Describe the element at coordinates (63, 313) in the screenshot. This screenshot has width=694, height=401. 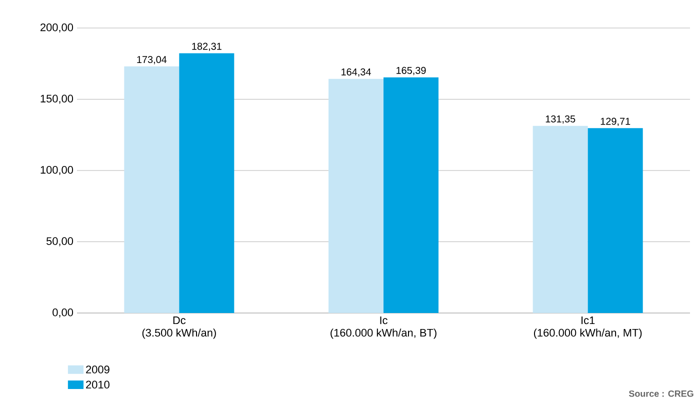
I see `y-tick-label: 0,00` at that location.